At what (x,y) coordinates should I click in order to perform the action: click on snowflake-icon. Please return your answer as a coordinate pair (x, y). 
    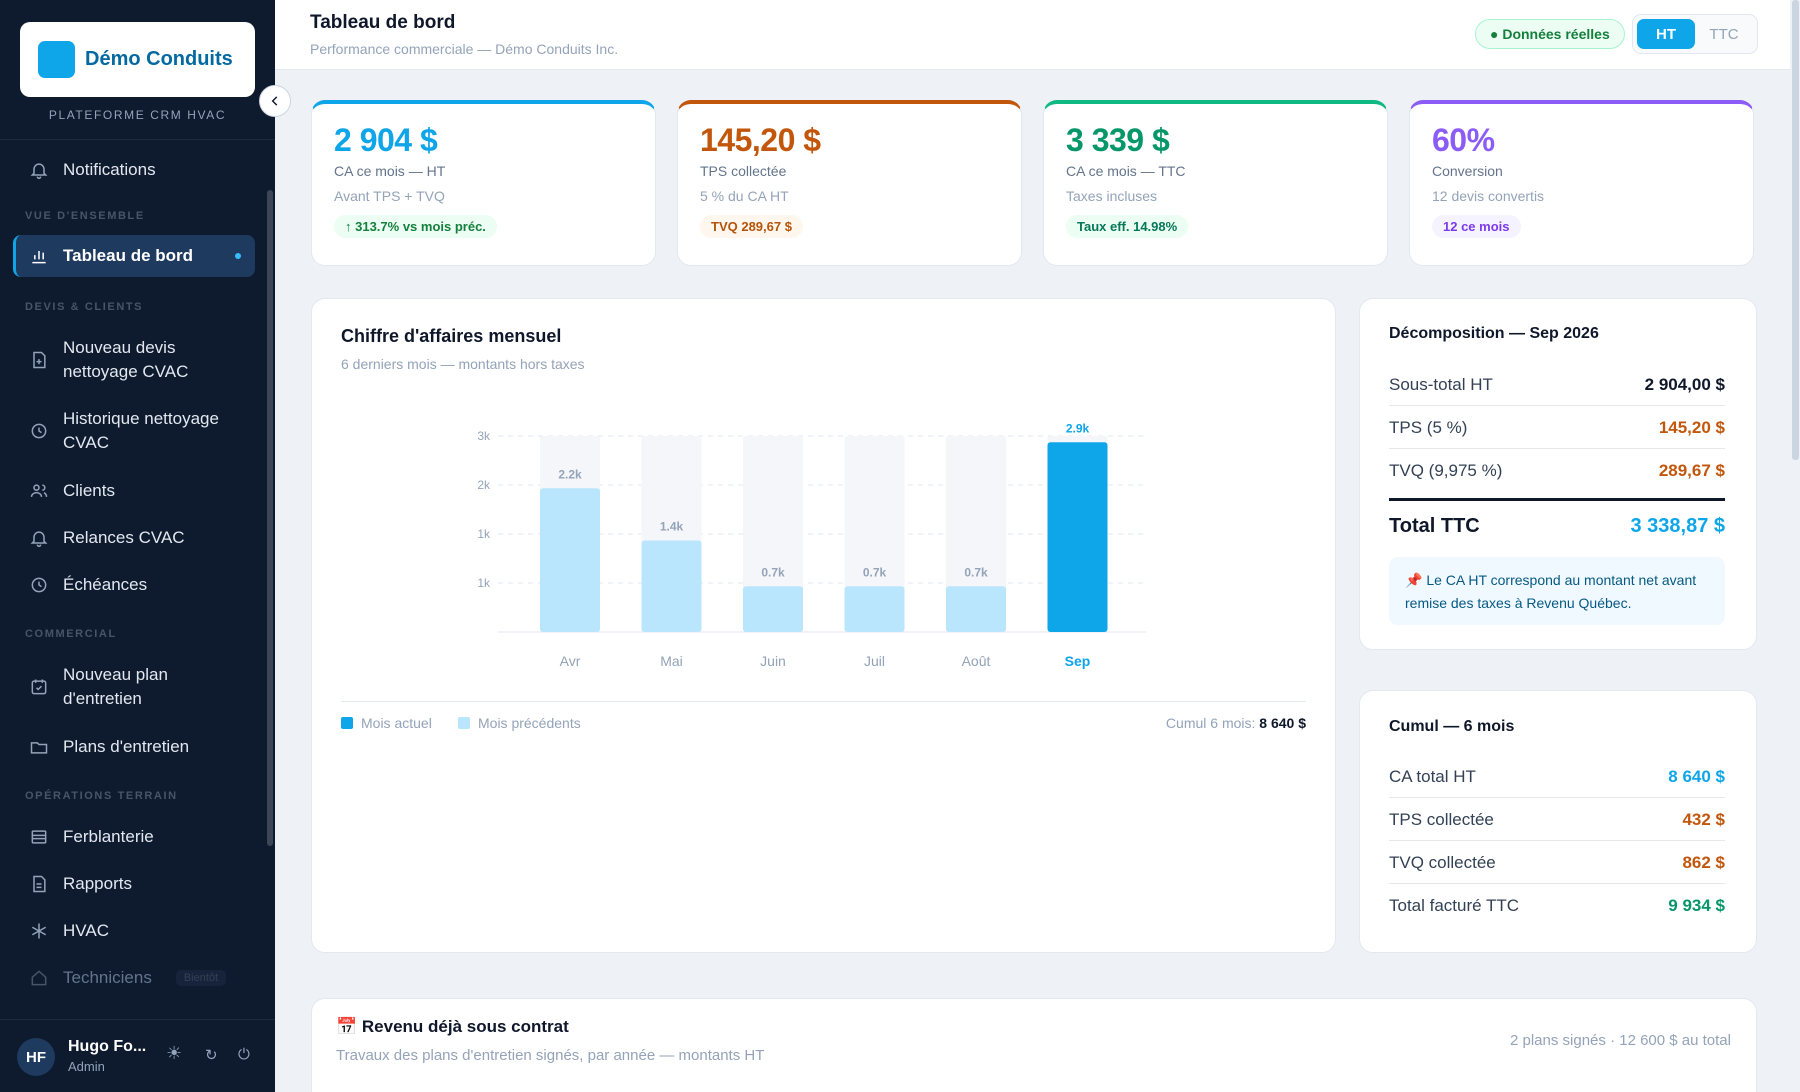
    Looking at the image, I should click on (39, 931).